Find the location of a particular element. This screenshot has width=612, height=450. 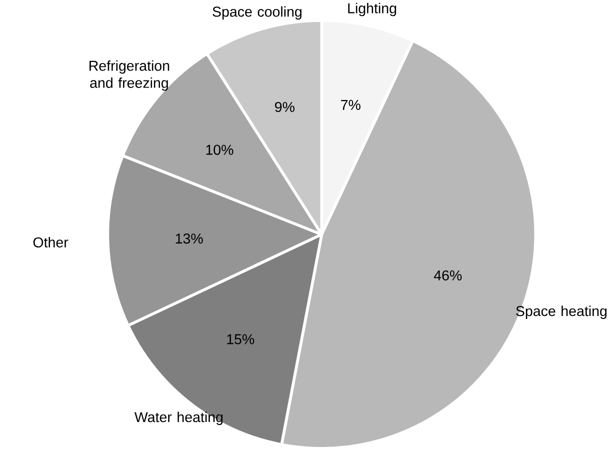

slice-label: Space heating is located at coordinates (561, 313).